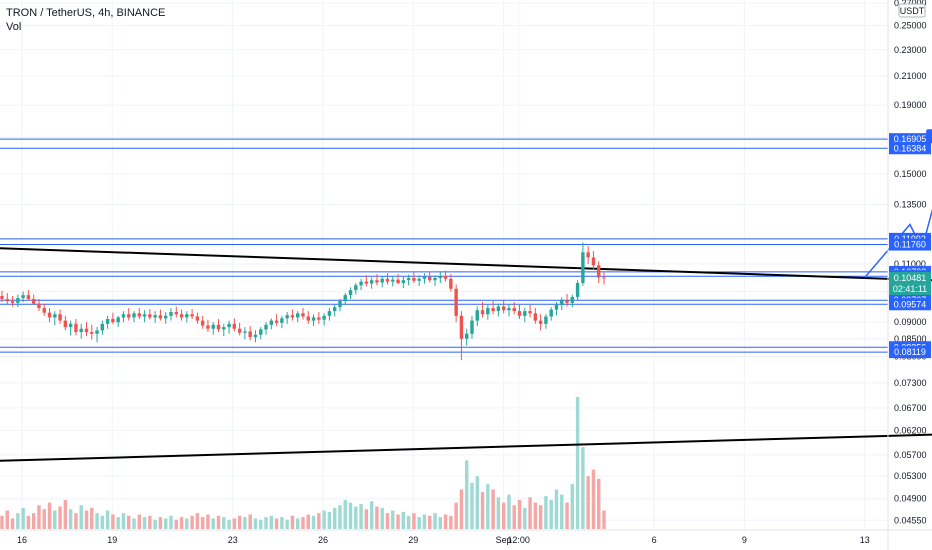  Describe the element at coordinates (910, 26) in the screenshot. I see `price-tick-label: 0.25000` at that location.